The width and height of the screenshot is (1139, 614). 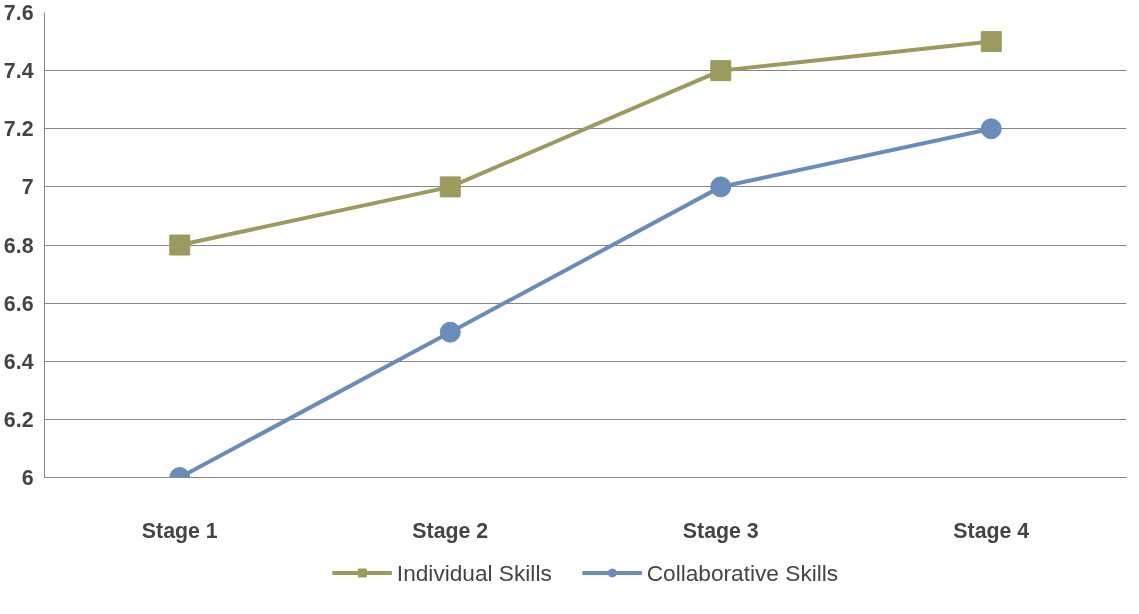 What do you see at coordinates (18, 129) in the screenshot?
I see `y-tick-label: 7.2` at bounding box center [18, 129].